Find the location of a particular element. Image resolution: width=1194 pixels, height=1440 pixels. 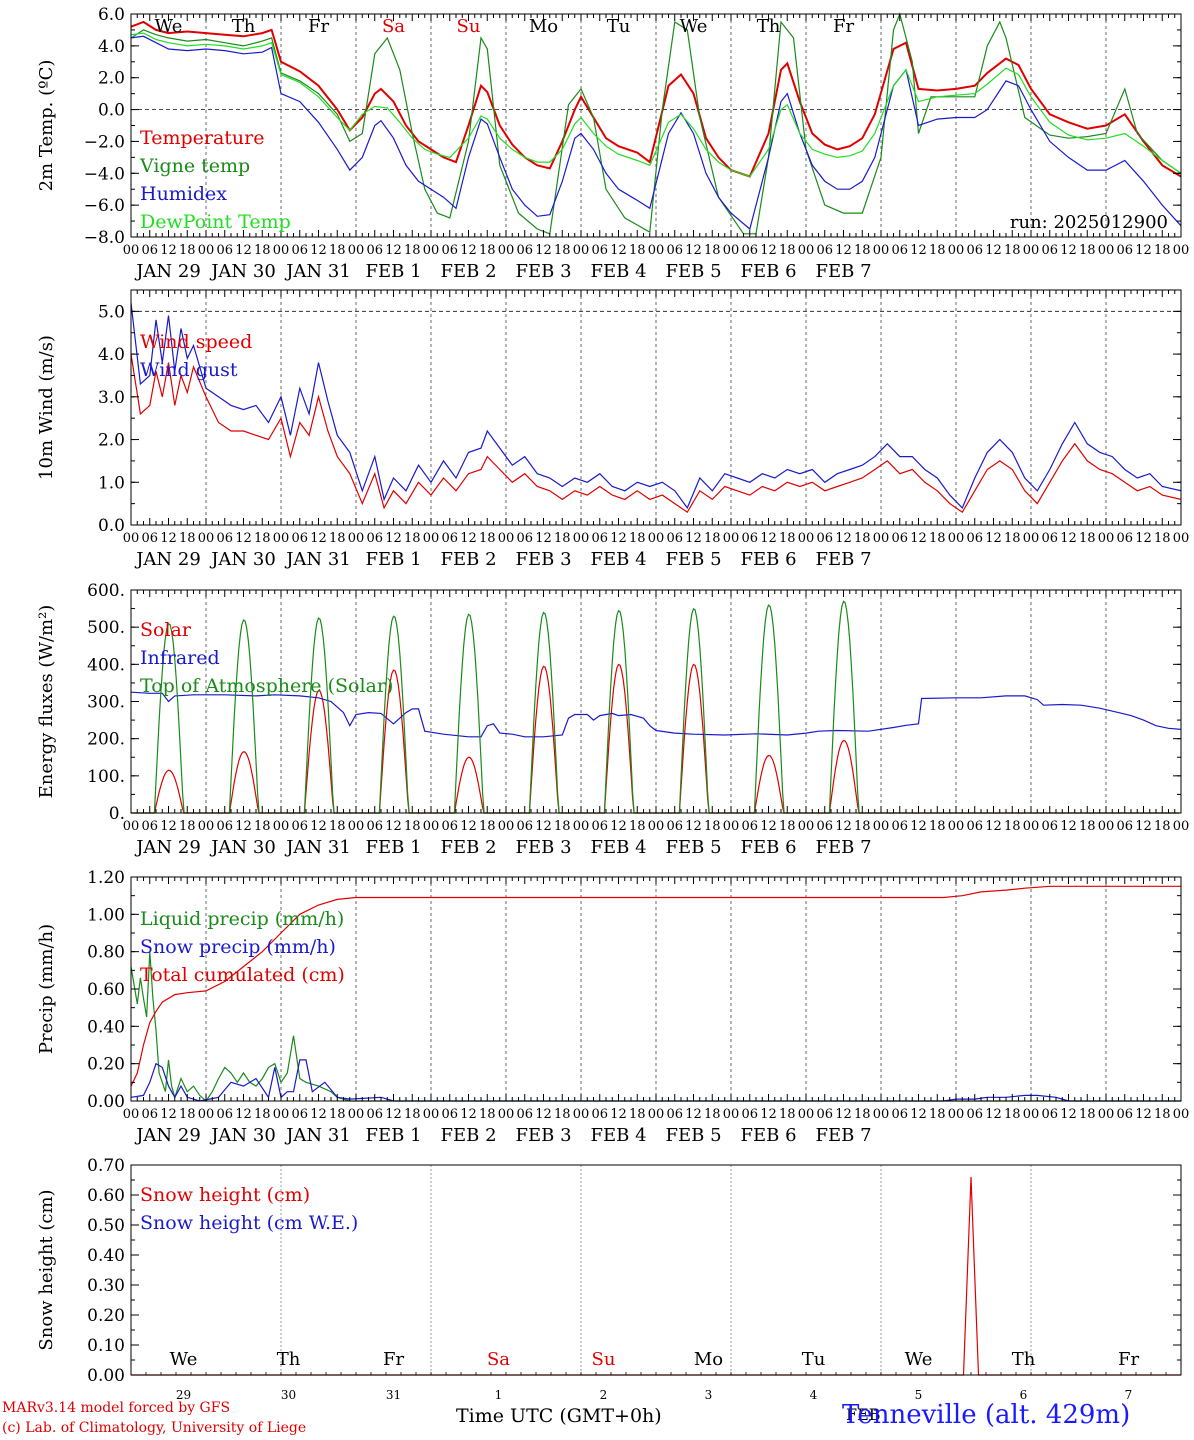

day-number: 6 is located at coordinates (1024, 1395).